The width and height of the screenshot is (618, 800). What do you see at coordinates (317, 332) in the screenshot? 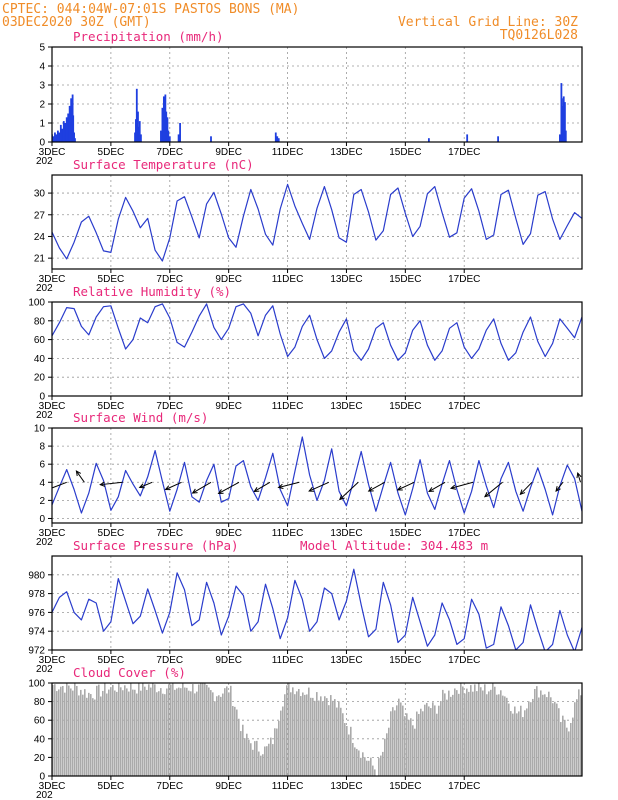
I see `rh-series-line` at bounding box center [317, 332].